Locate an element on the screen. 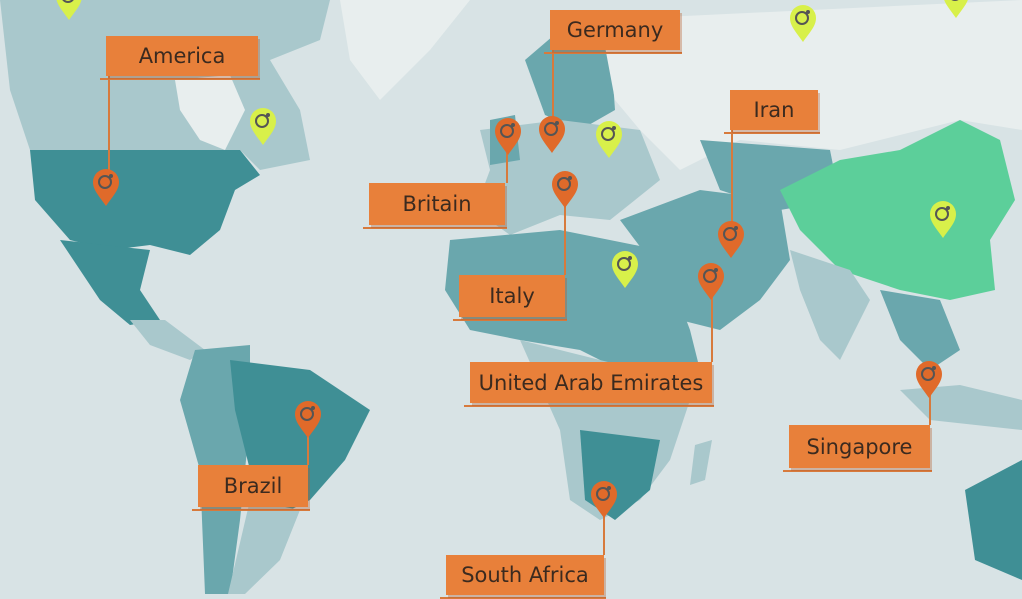 The width and height of the screenshot is (1022, 599). greenland is located at coordinates (405, 50).